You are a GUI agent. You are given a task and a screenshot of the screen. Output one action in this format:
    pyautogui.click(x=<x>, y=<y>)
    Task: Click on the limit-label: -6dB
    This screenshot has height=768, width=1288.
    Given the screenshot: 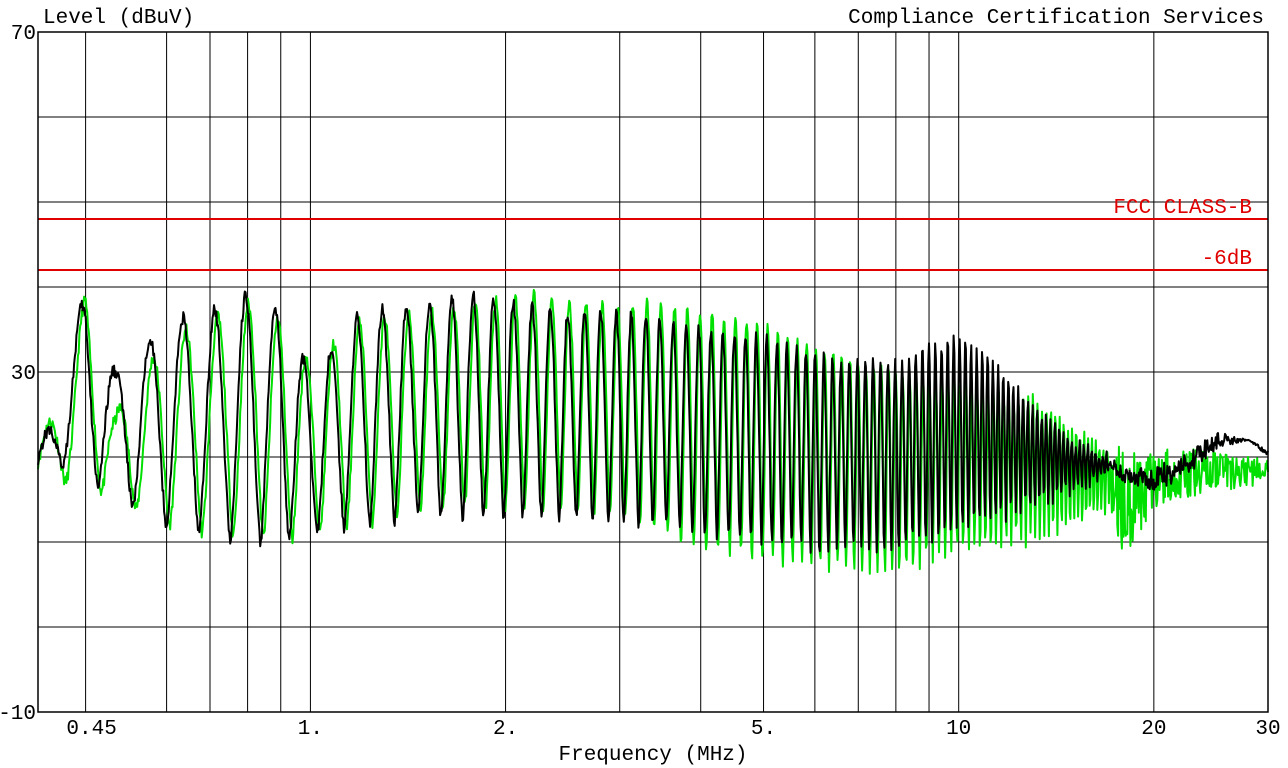 What is the action you would take?
    pyautogui.click(x=1227, y=259)
    